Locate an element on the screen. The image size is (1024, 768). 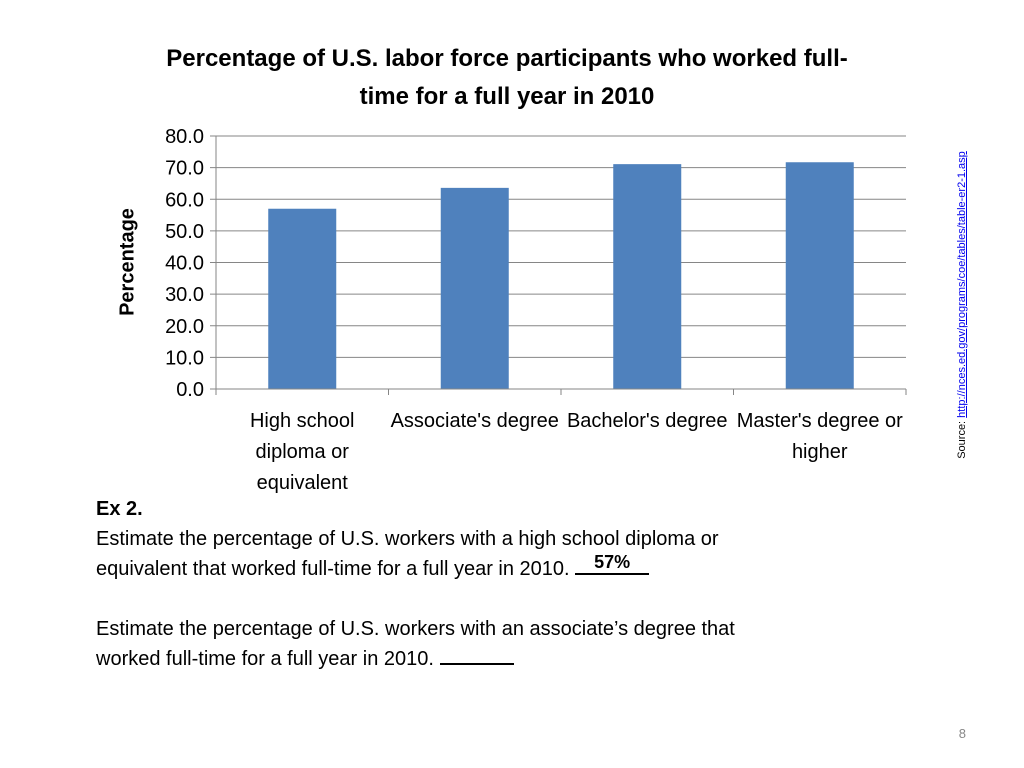
y-tick-label: 10.0 is located at coordinates (184, 358).